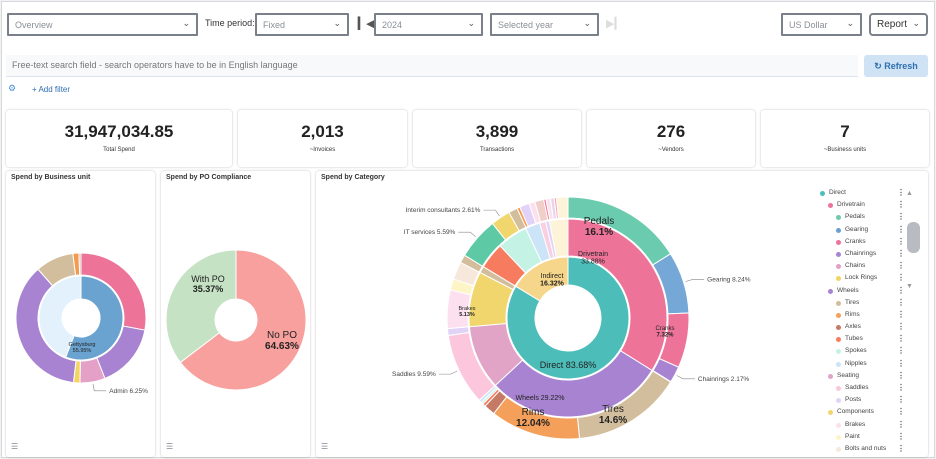 The height and width of the screenshot is (459, 936). Describe the element at coordinates (857, 387) in the screenshot. I see `legend-label: Saddles` at that location.